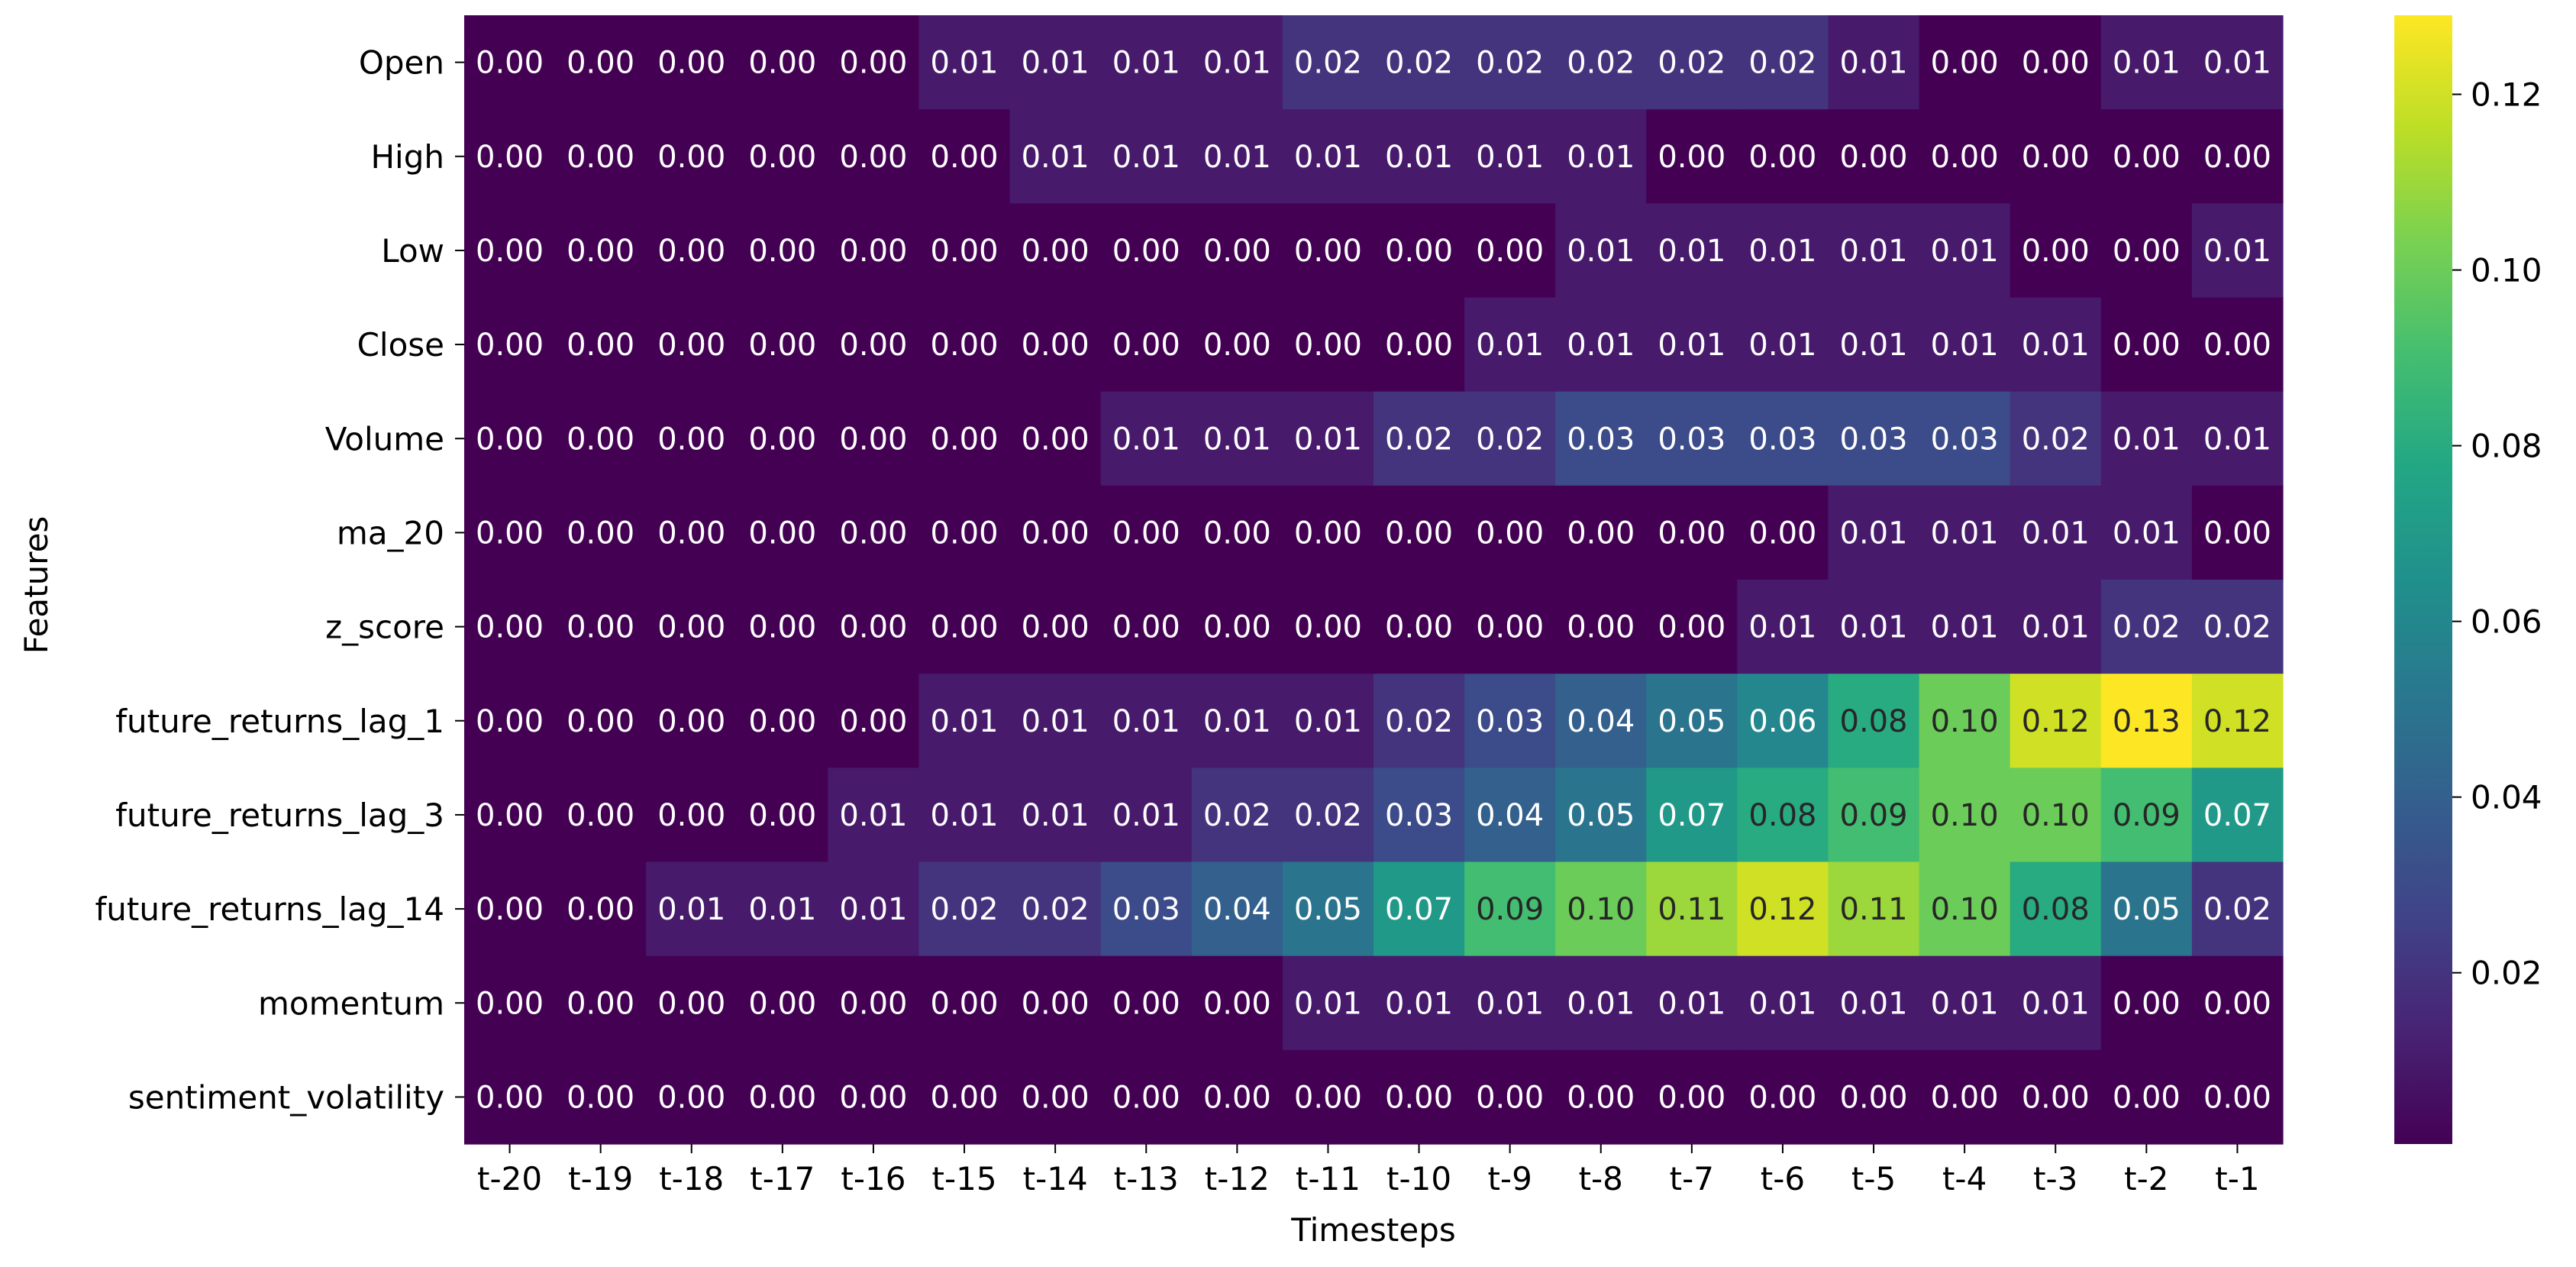 The image size is (2576, 1267). I want to click on cell-value-label: 0.13, so click(2147, 721).